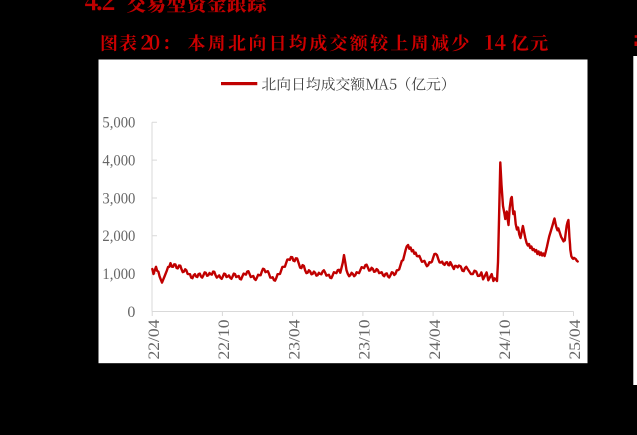 This screenshot has height=435, width=637. I want to click on svg-text: 0, so click(131, 312).